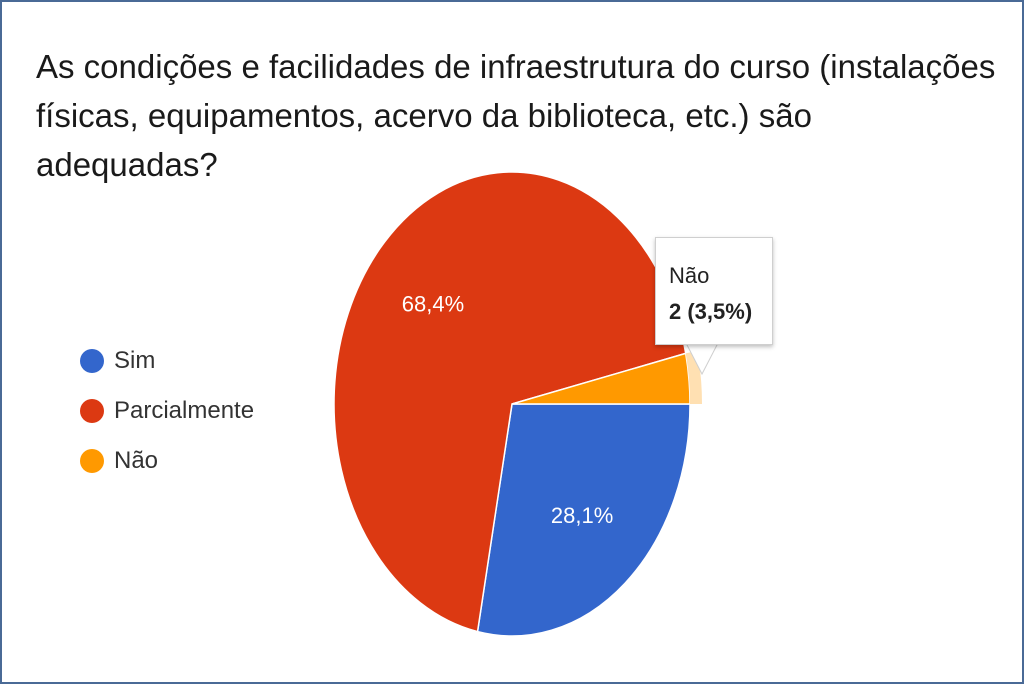 The width and height of the screenshot is (1024, 684). I want to click on legend-label-sim: Sim, so click(135, 360).